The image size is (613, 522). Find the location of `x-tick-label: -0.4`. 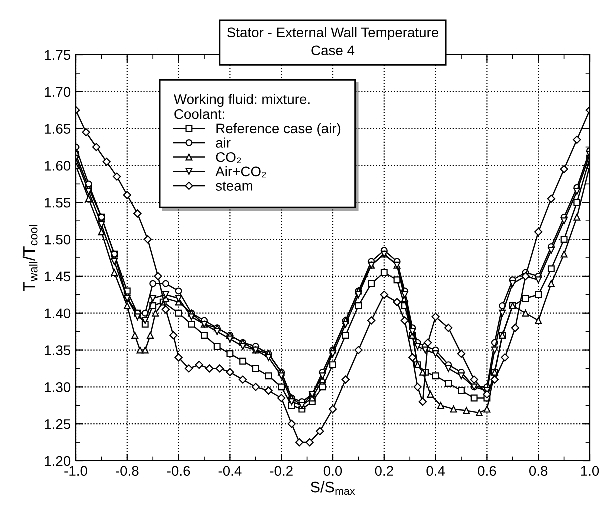

x-tick-label: -0.4 is located at coordinates (230, 471).